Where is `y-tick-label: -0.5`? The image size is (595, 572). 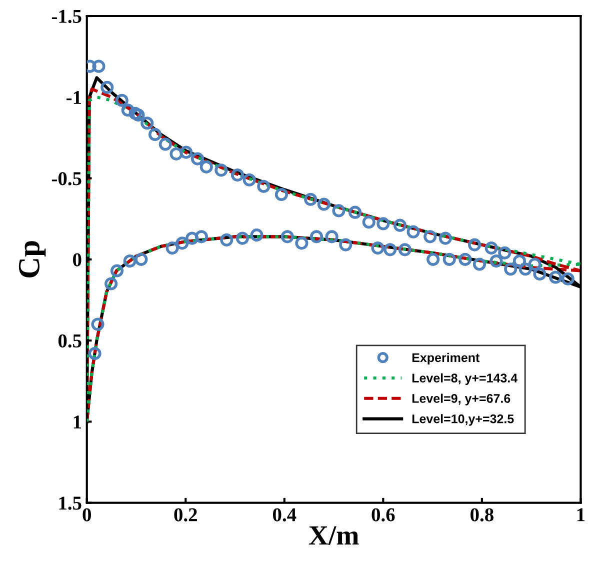
y-tick-label: -0.5 is located at coordinates (67, 179).